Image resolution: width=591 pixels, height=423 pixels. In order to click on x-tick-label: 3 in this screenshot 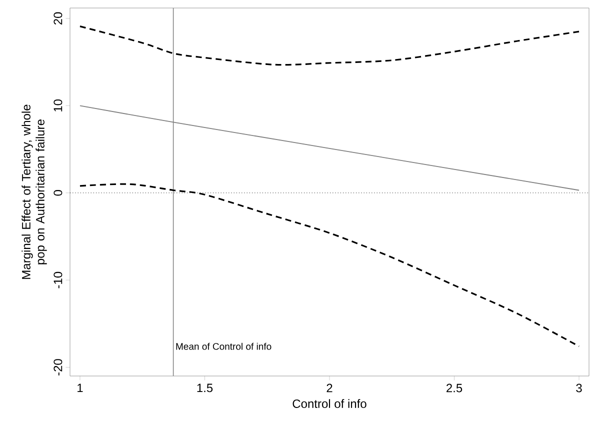, I will do `click(579, 388)`.